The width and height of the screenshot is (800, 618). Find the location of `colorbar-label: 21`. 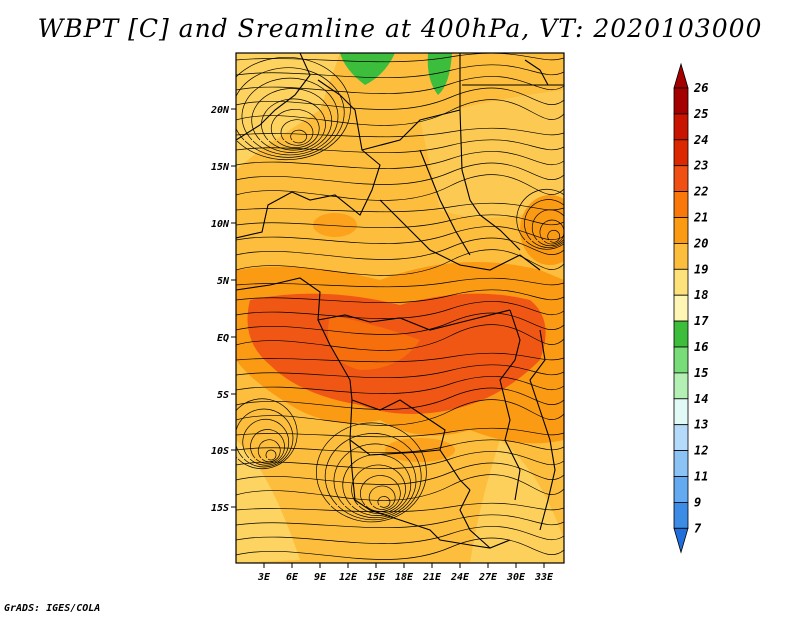

colorbar-label: 21 is located at coordinates (700, 218).